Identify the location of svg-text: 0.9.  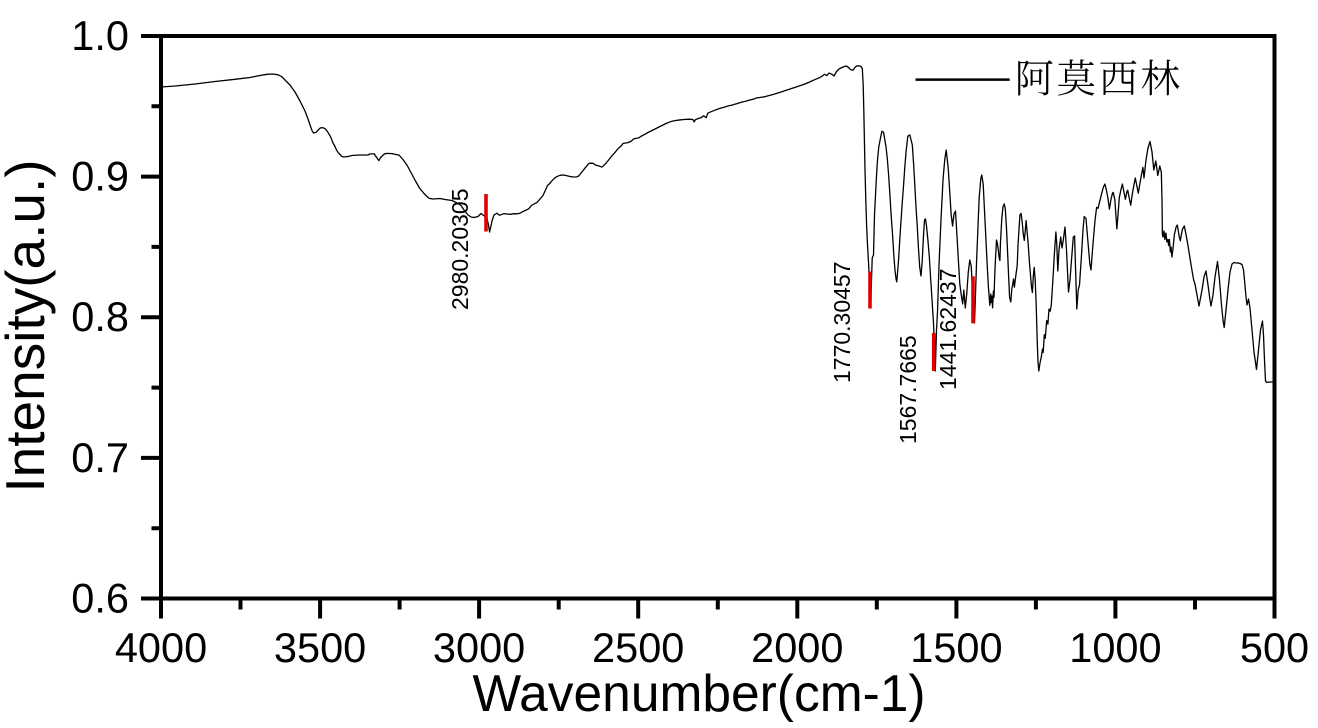
(100, 176).